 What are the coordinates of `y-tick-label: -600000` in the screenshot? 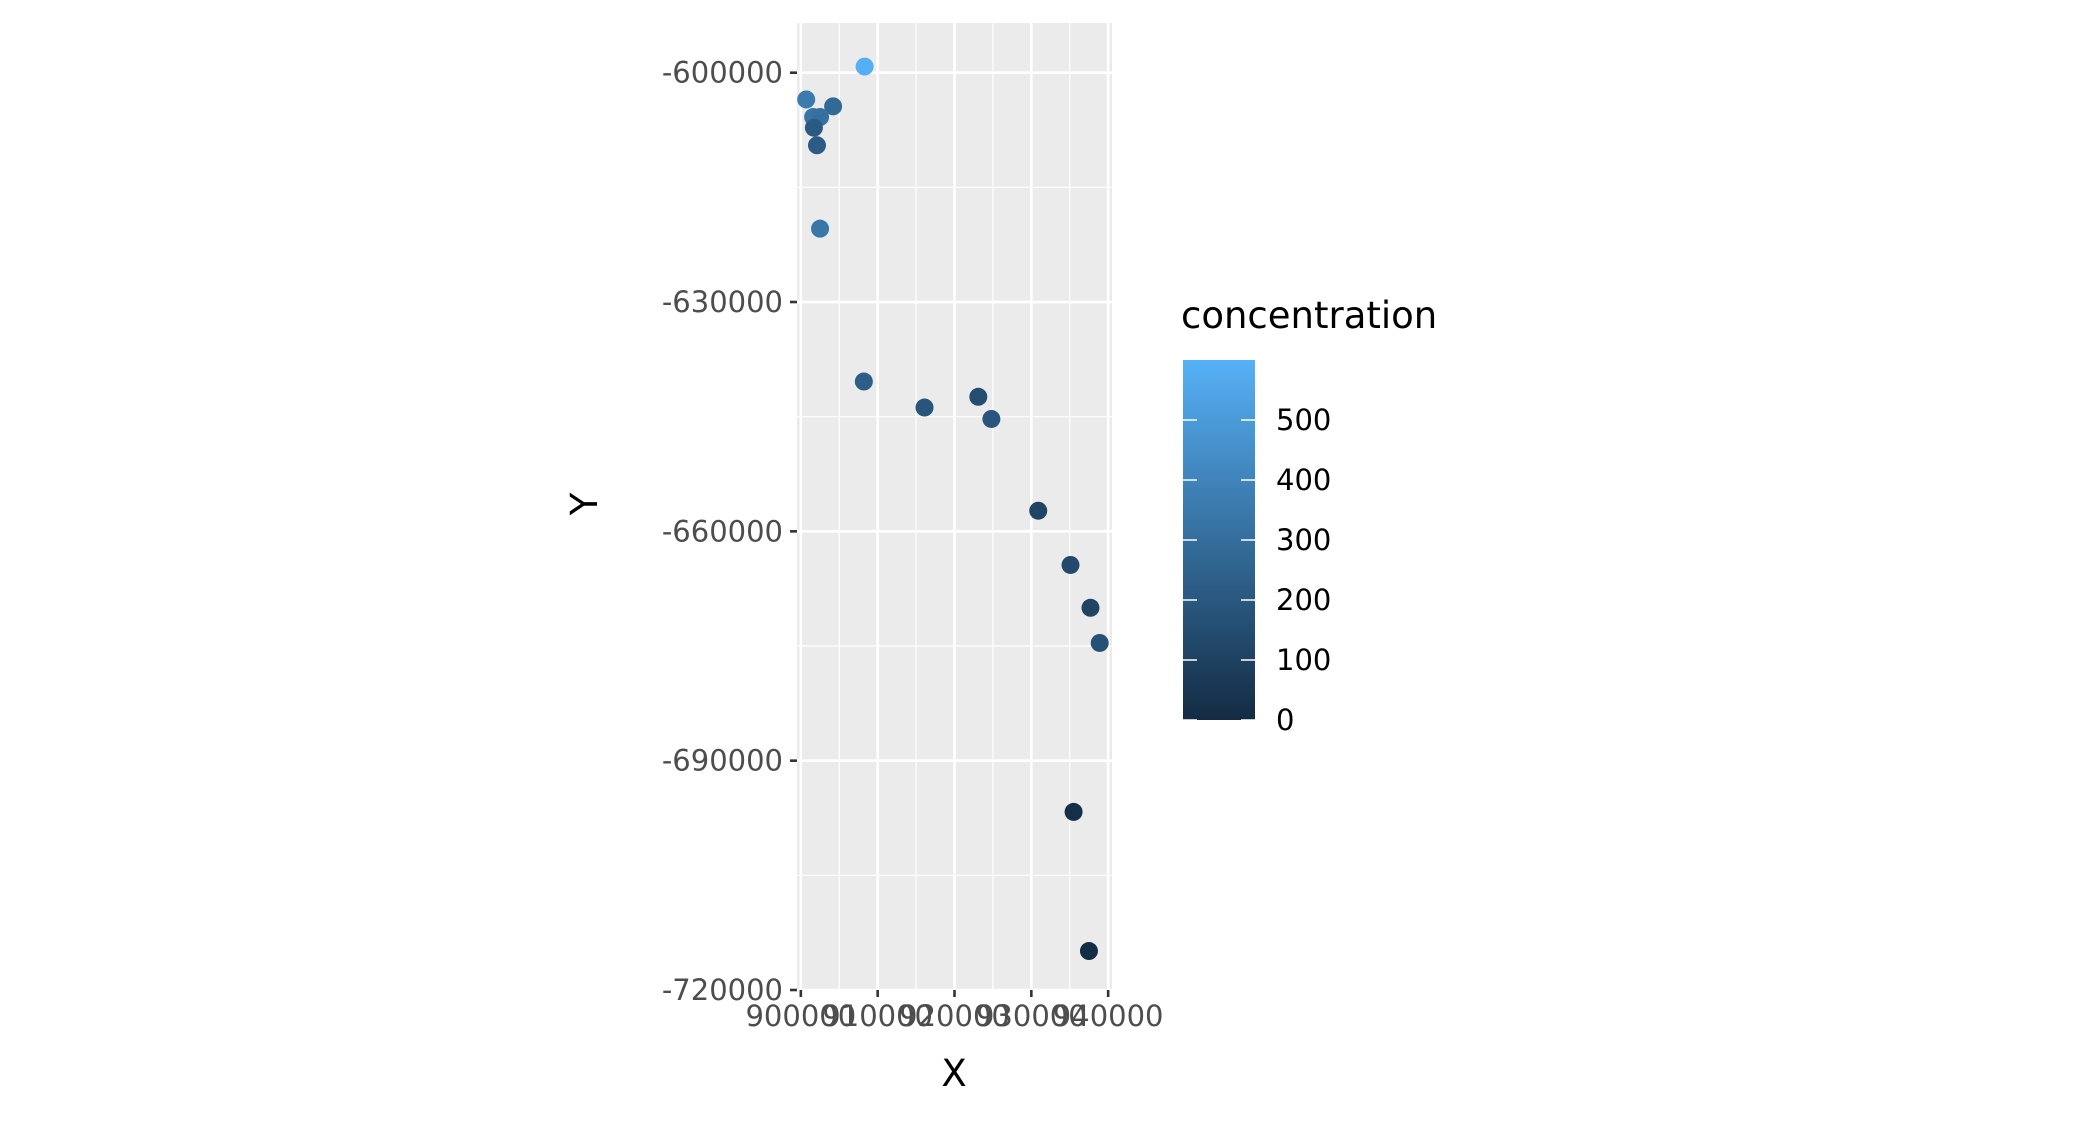 It's located at (722, 73).